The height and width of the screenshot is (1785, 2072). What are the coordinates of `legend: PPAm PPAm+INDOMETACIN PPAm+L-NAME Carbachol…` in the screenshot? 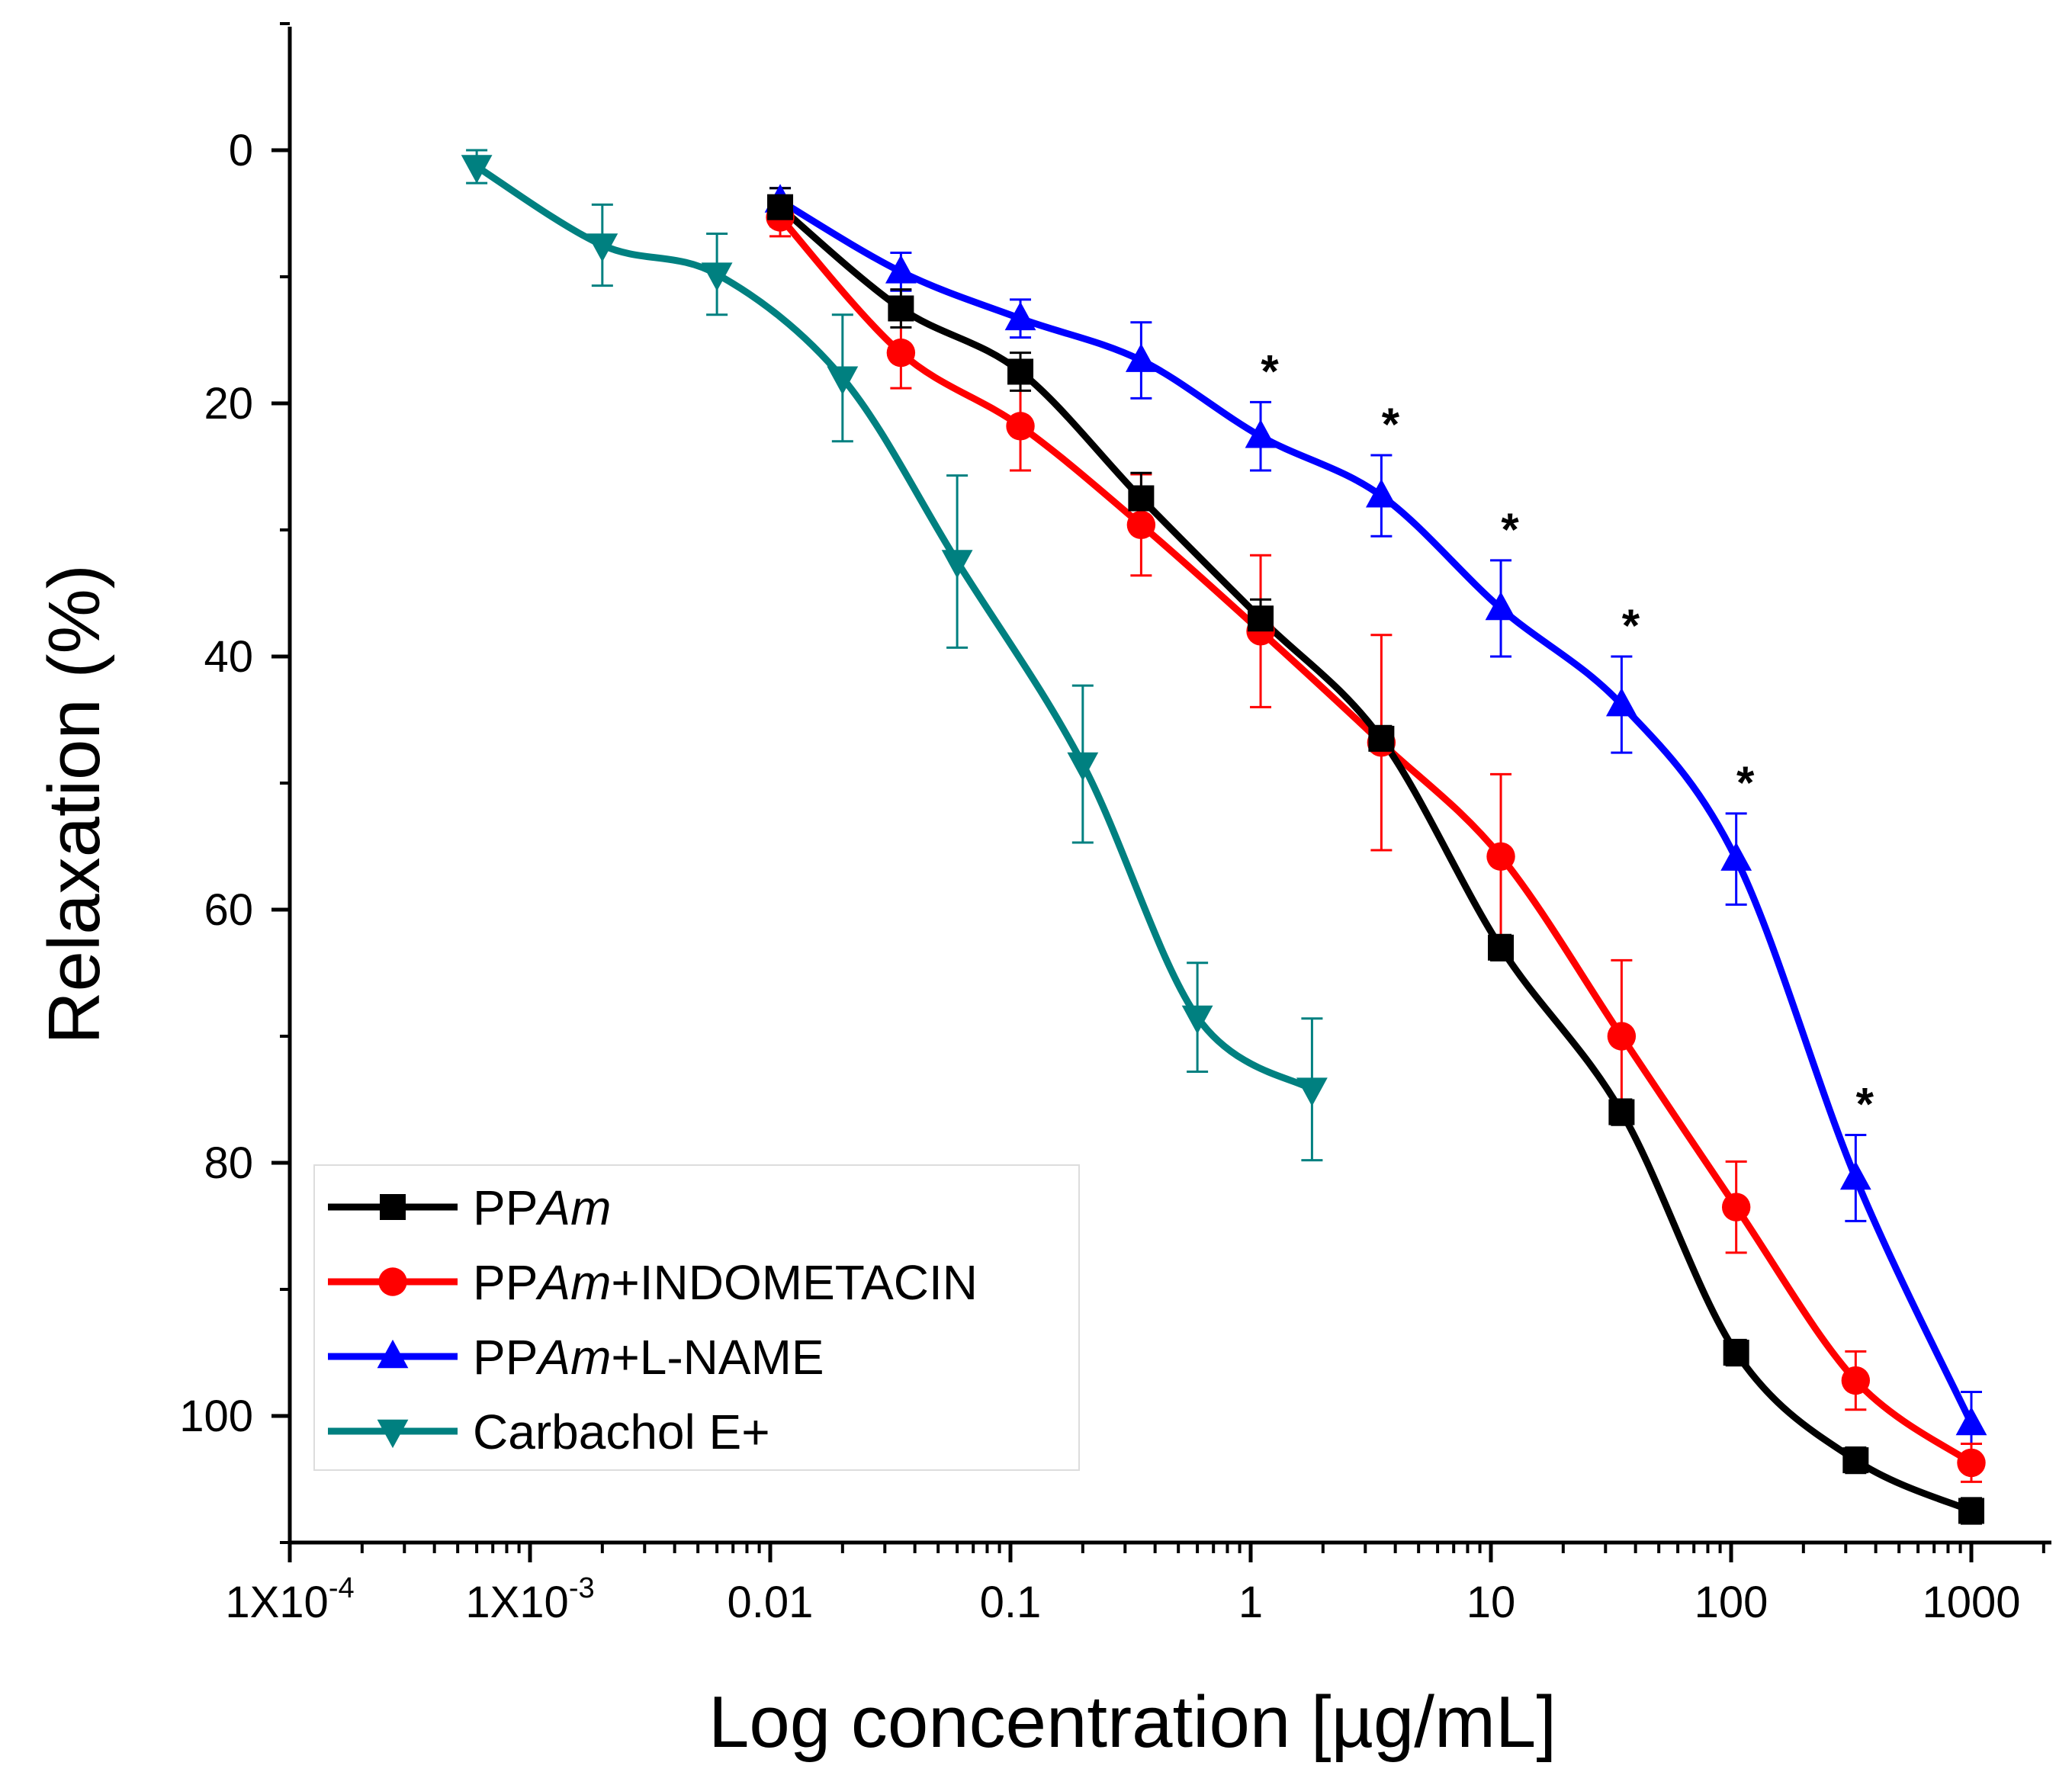 It's located at (697, 1317).